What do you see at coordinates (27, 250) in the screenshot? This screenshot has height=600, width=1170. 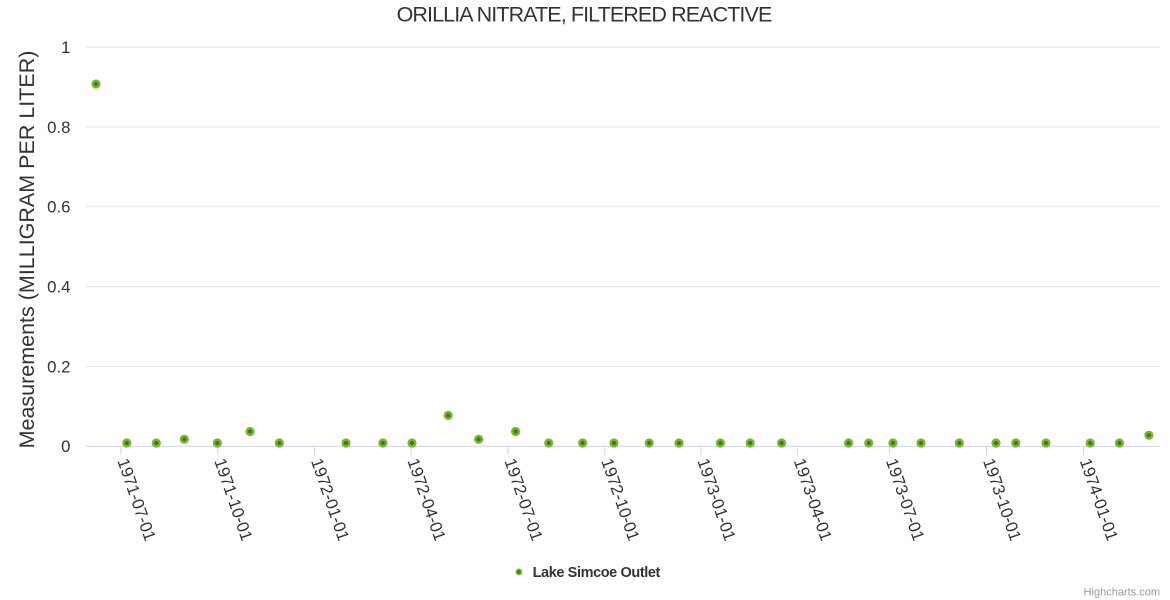 I see `svg-text:Measurements (MILLIGRAM PER LI: Measurements (MILLIGRAM PER LITER)` at bounding box center [27, 250].